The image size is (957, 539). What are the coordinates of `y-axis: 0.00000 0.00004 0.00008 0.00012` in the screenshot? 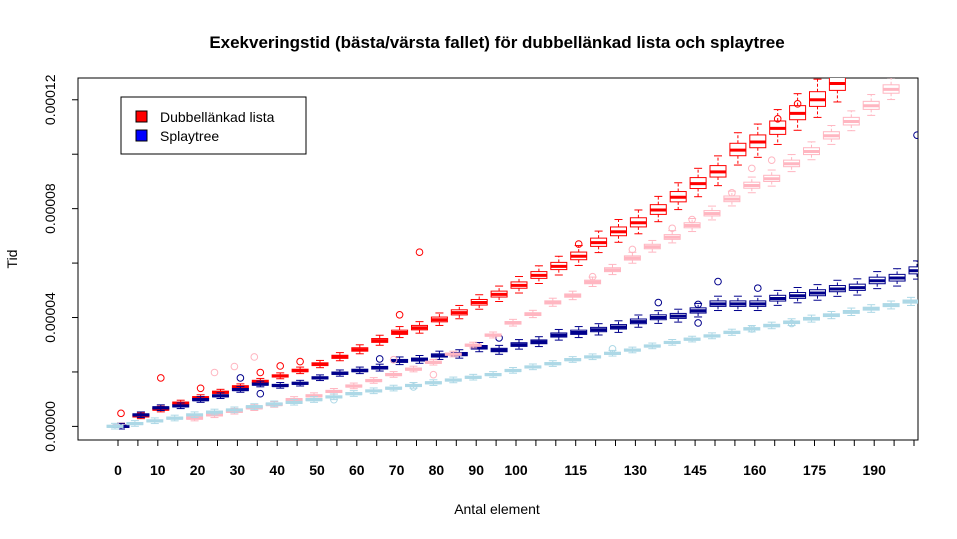 It's located at (60, 263).